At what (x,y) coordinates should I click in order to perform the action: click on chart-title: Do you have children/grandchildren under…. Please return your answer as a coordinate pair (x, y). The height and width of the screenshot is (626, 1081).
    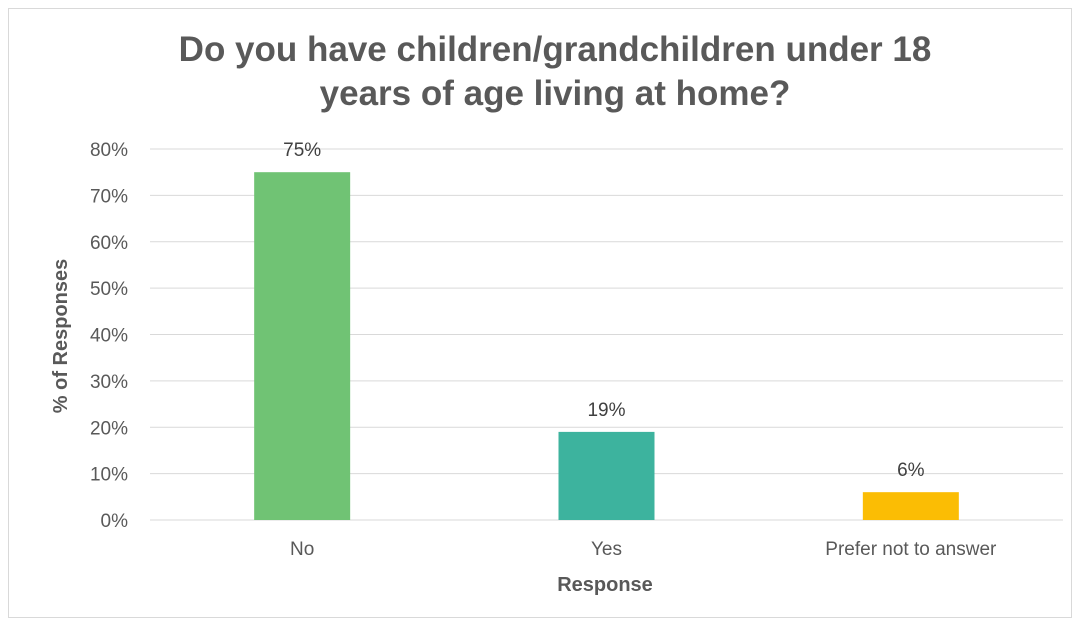
    Looking at the image, I should click on (555, 71).